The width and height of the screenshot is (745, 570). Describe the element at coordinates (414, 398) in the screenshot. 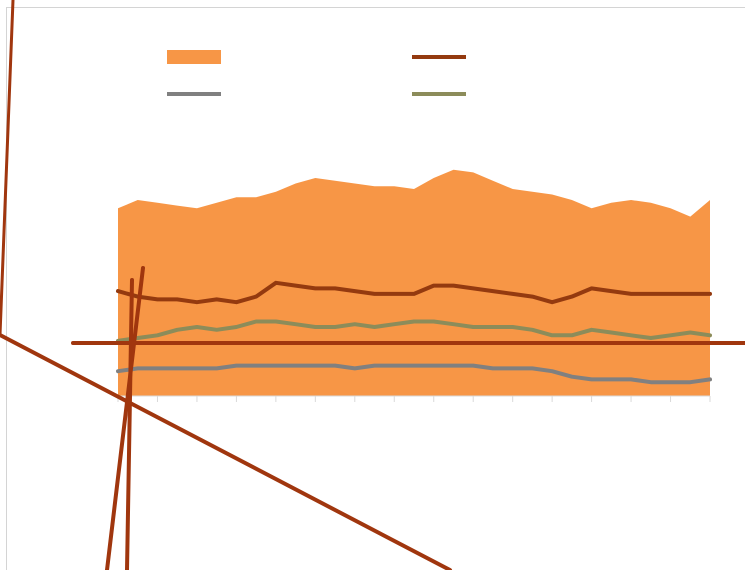

I see `x-axis` at that location.